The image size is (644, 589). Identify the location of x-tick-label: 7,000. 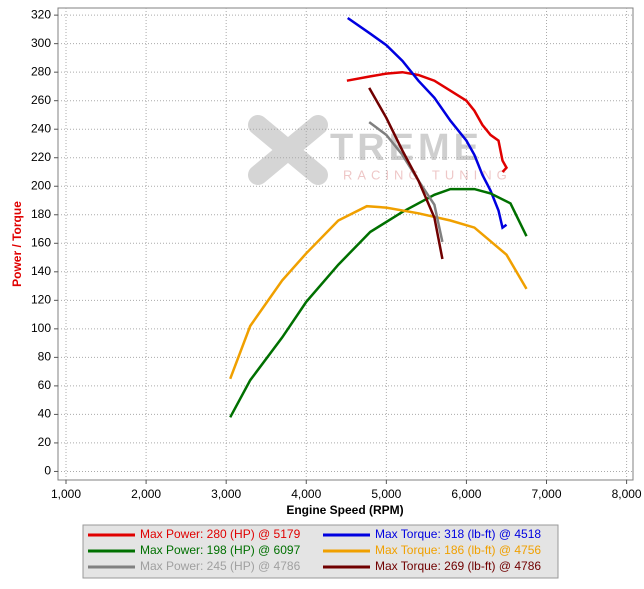
(546, 494).